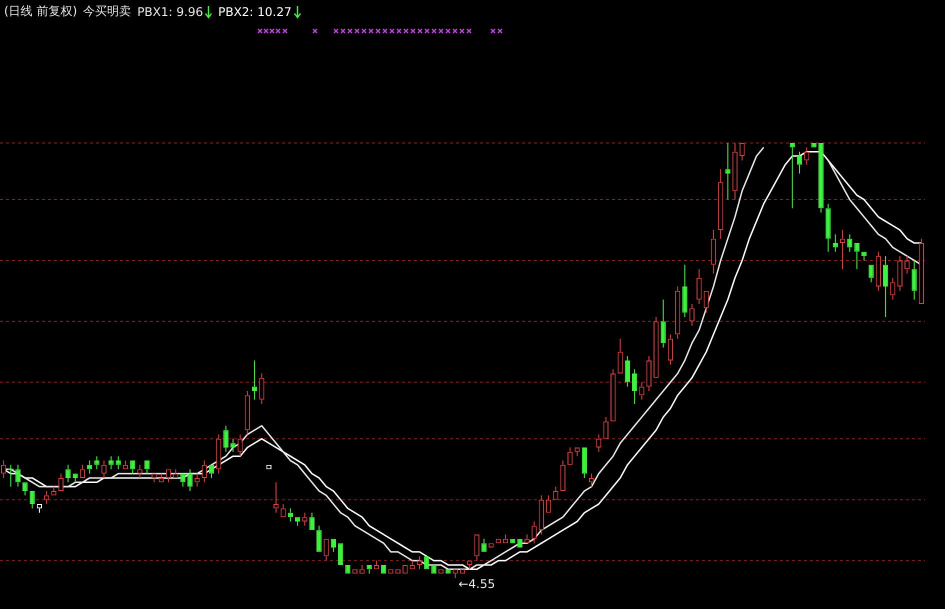 The height and width of the screenshot is (609, 945). What do you see at coordinates (255, 11) in the screenshot?
I see `text: PBX2: 10.27` at bounding box center [255, 11].